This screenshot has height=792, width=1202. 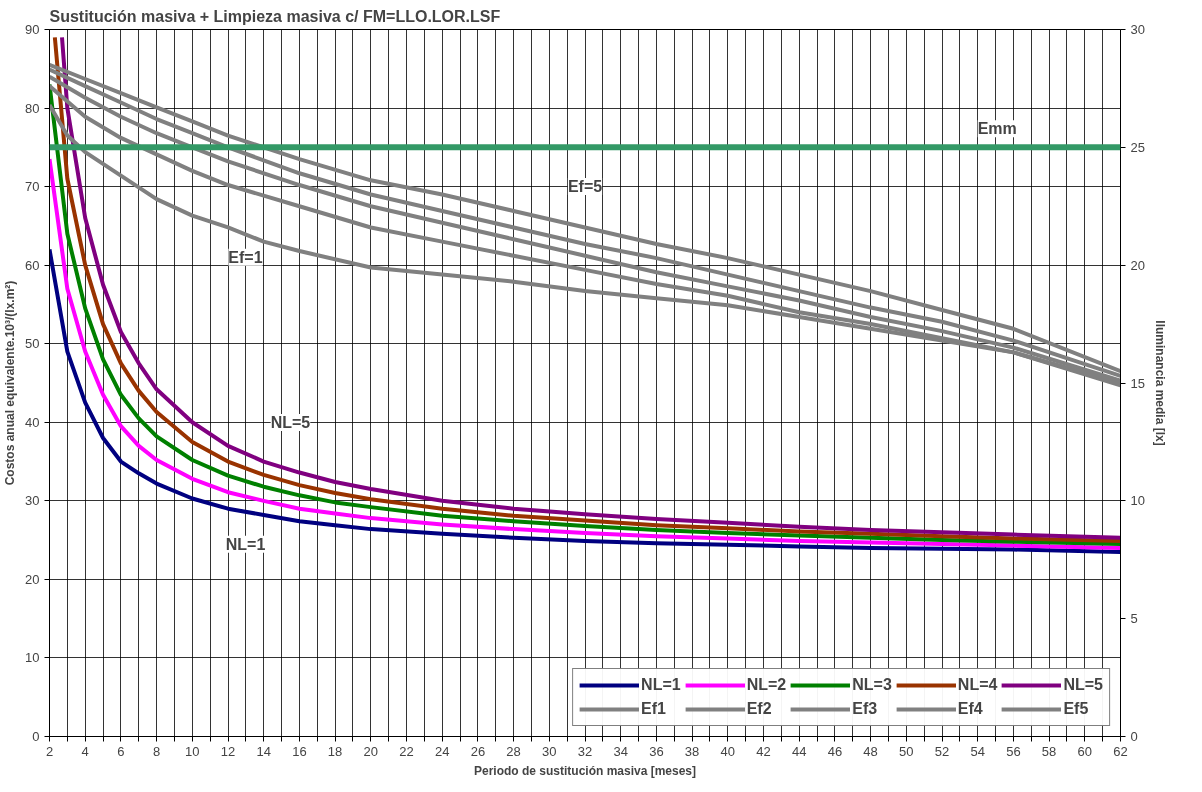 What do you see at coordinates (1134, 619) in the screenshot?
I see `y2-tick-label: 5` at bounding box center [1134, 619].